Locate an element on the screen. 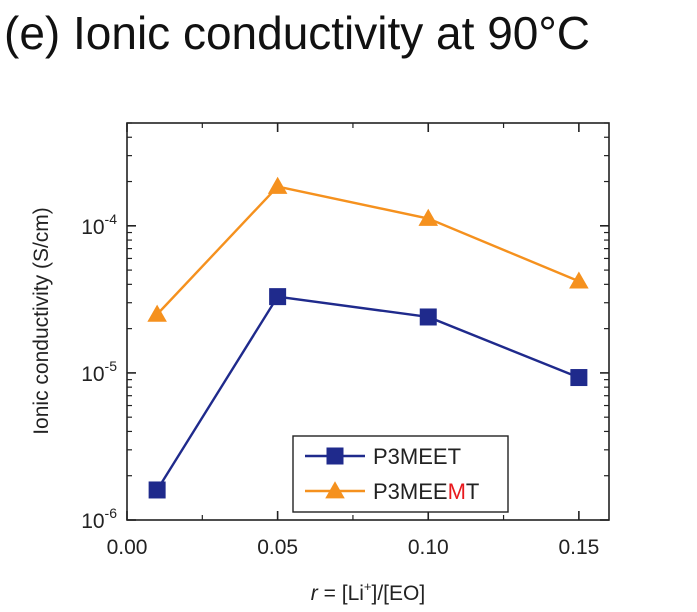 The height and width of the screenshot is (612, 697). y-tick-label: 10⁻⁴ is located at coordinates (99, 225).